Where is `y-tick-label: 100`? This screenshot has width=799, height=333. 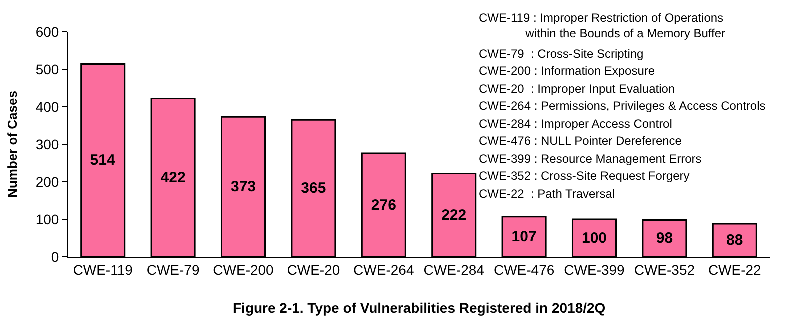
y-tick-label: 100 is located at coordinates (48, 219).